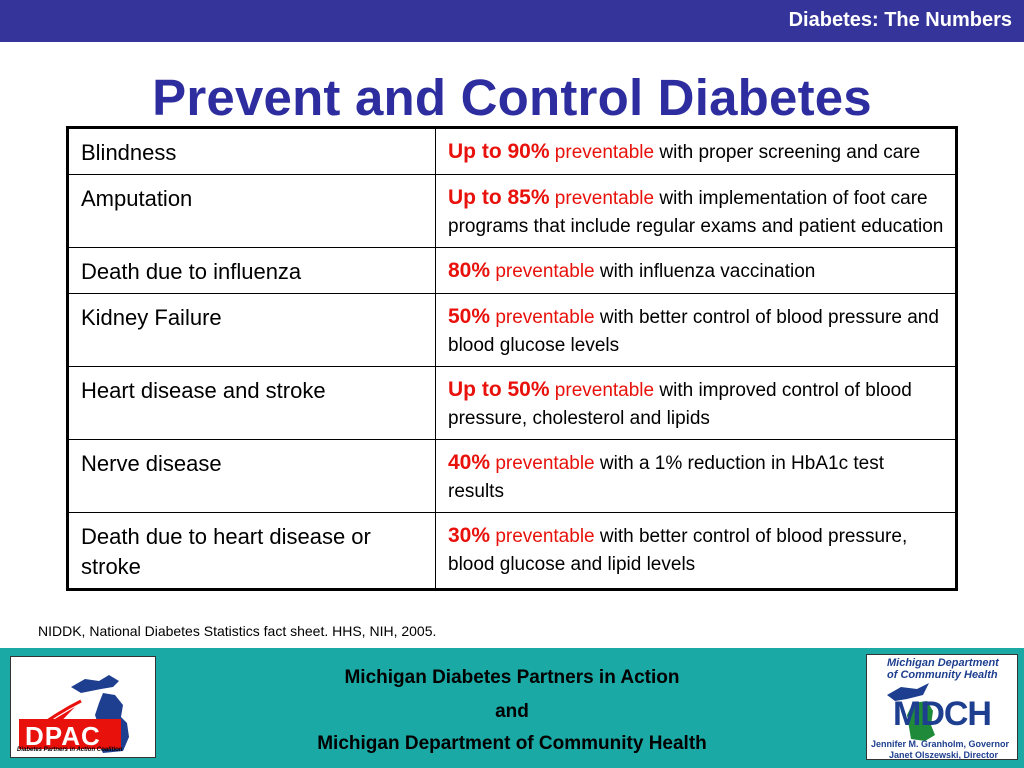 This screenshot has width=1024, height=768. Describe the element at coordinates (251, 551) in the screenshot. I see `condition-cell: Death due to heart disease or stroke` at that location.